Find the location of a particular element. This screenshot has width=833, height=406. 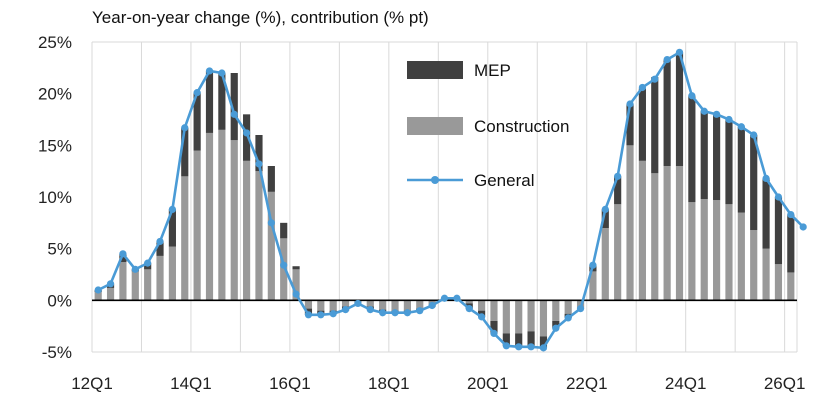

y-tick-labels: 25% 20% 15% 10% 5% 0% -5% is located at coordinates (55, 197).